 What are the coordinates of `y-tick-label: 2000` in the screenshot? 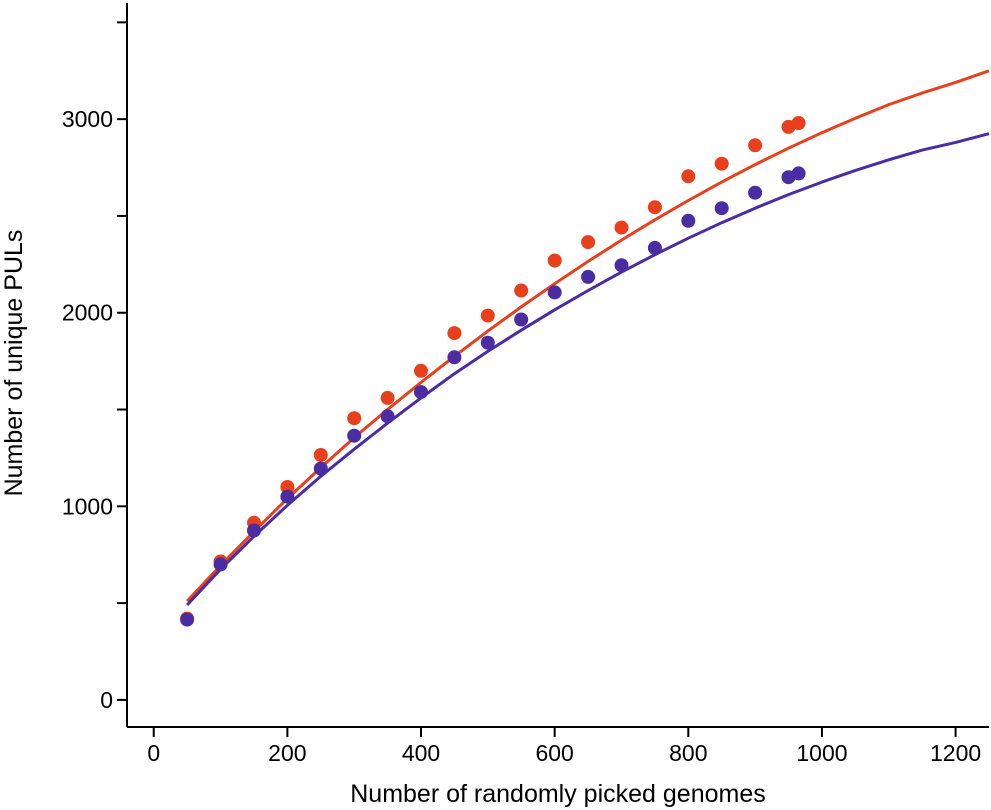 It's located at (87, 313).